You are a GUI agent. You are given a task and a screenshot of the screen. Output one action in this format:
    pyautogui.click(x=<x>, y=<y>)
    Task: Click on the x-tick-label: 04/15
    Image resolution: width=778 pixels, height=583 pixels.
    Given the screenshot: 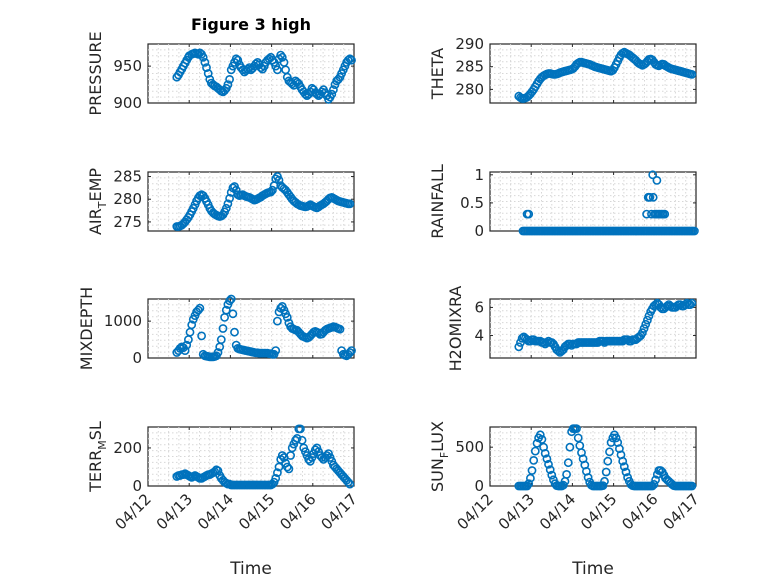 What is the action you would take?
    pyautogui.click(x=598, y=511)
    